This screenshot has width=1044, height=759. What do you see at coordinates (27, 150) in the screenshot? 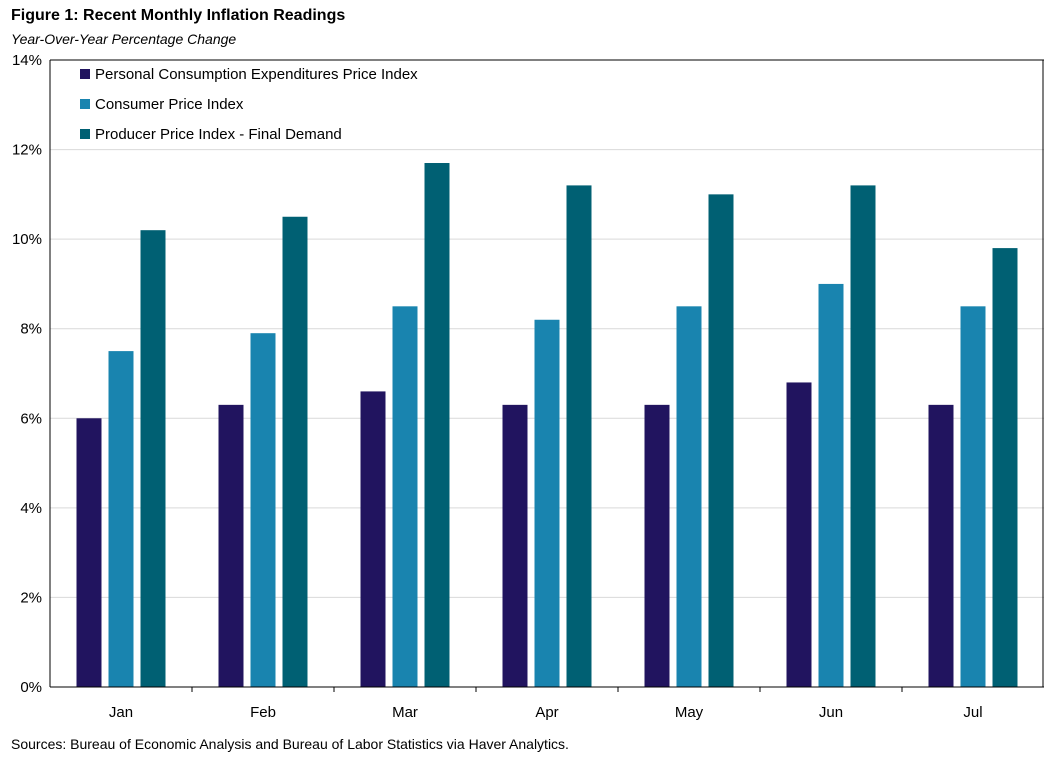
I see `y-tick-label: 12%` at bounding box center [27, 150].